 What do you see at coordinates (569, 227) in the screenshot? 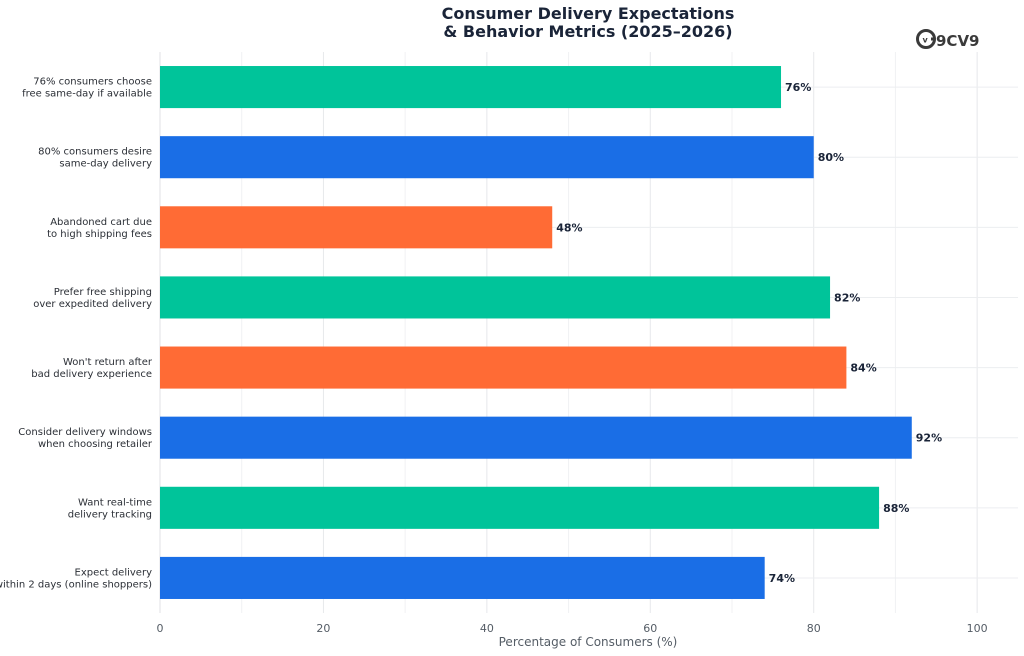
I see `value-label: 48%` at bounding box center [569, 227].